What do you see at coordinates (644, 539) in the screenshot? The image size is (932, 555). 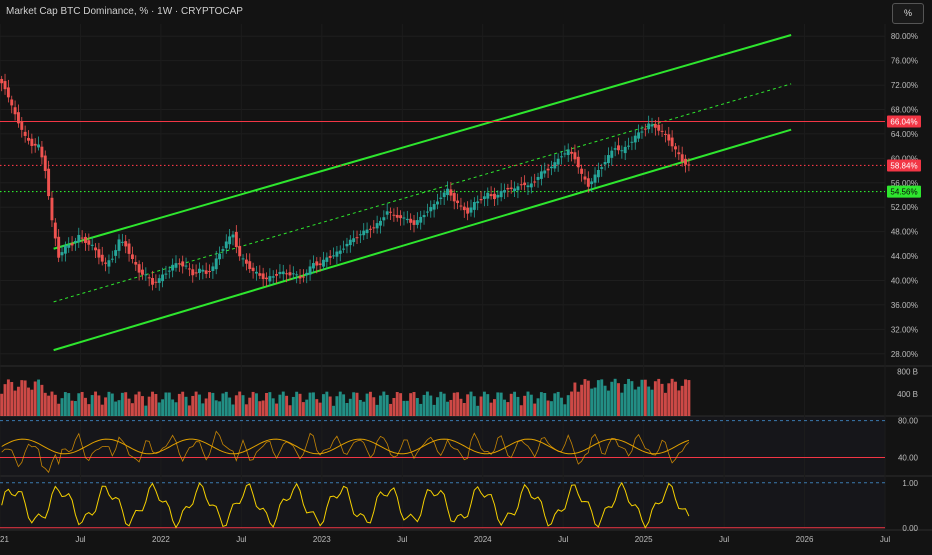 I see `x-tick-label: 2025` at bounding box center [644, 539].